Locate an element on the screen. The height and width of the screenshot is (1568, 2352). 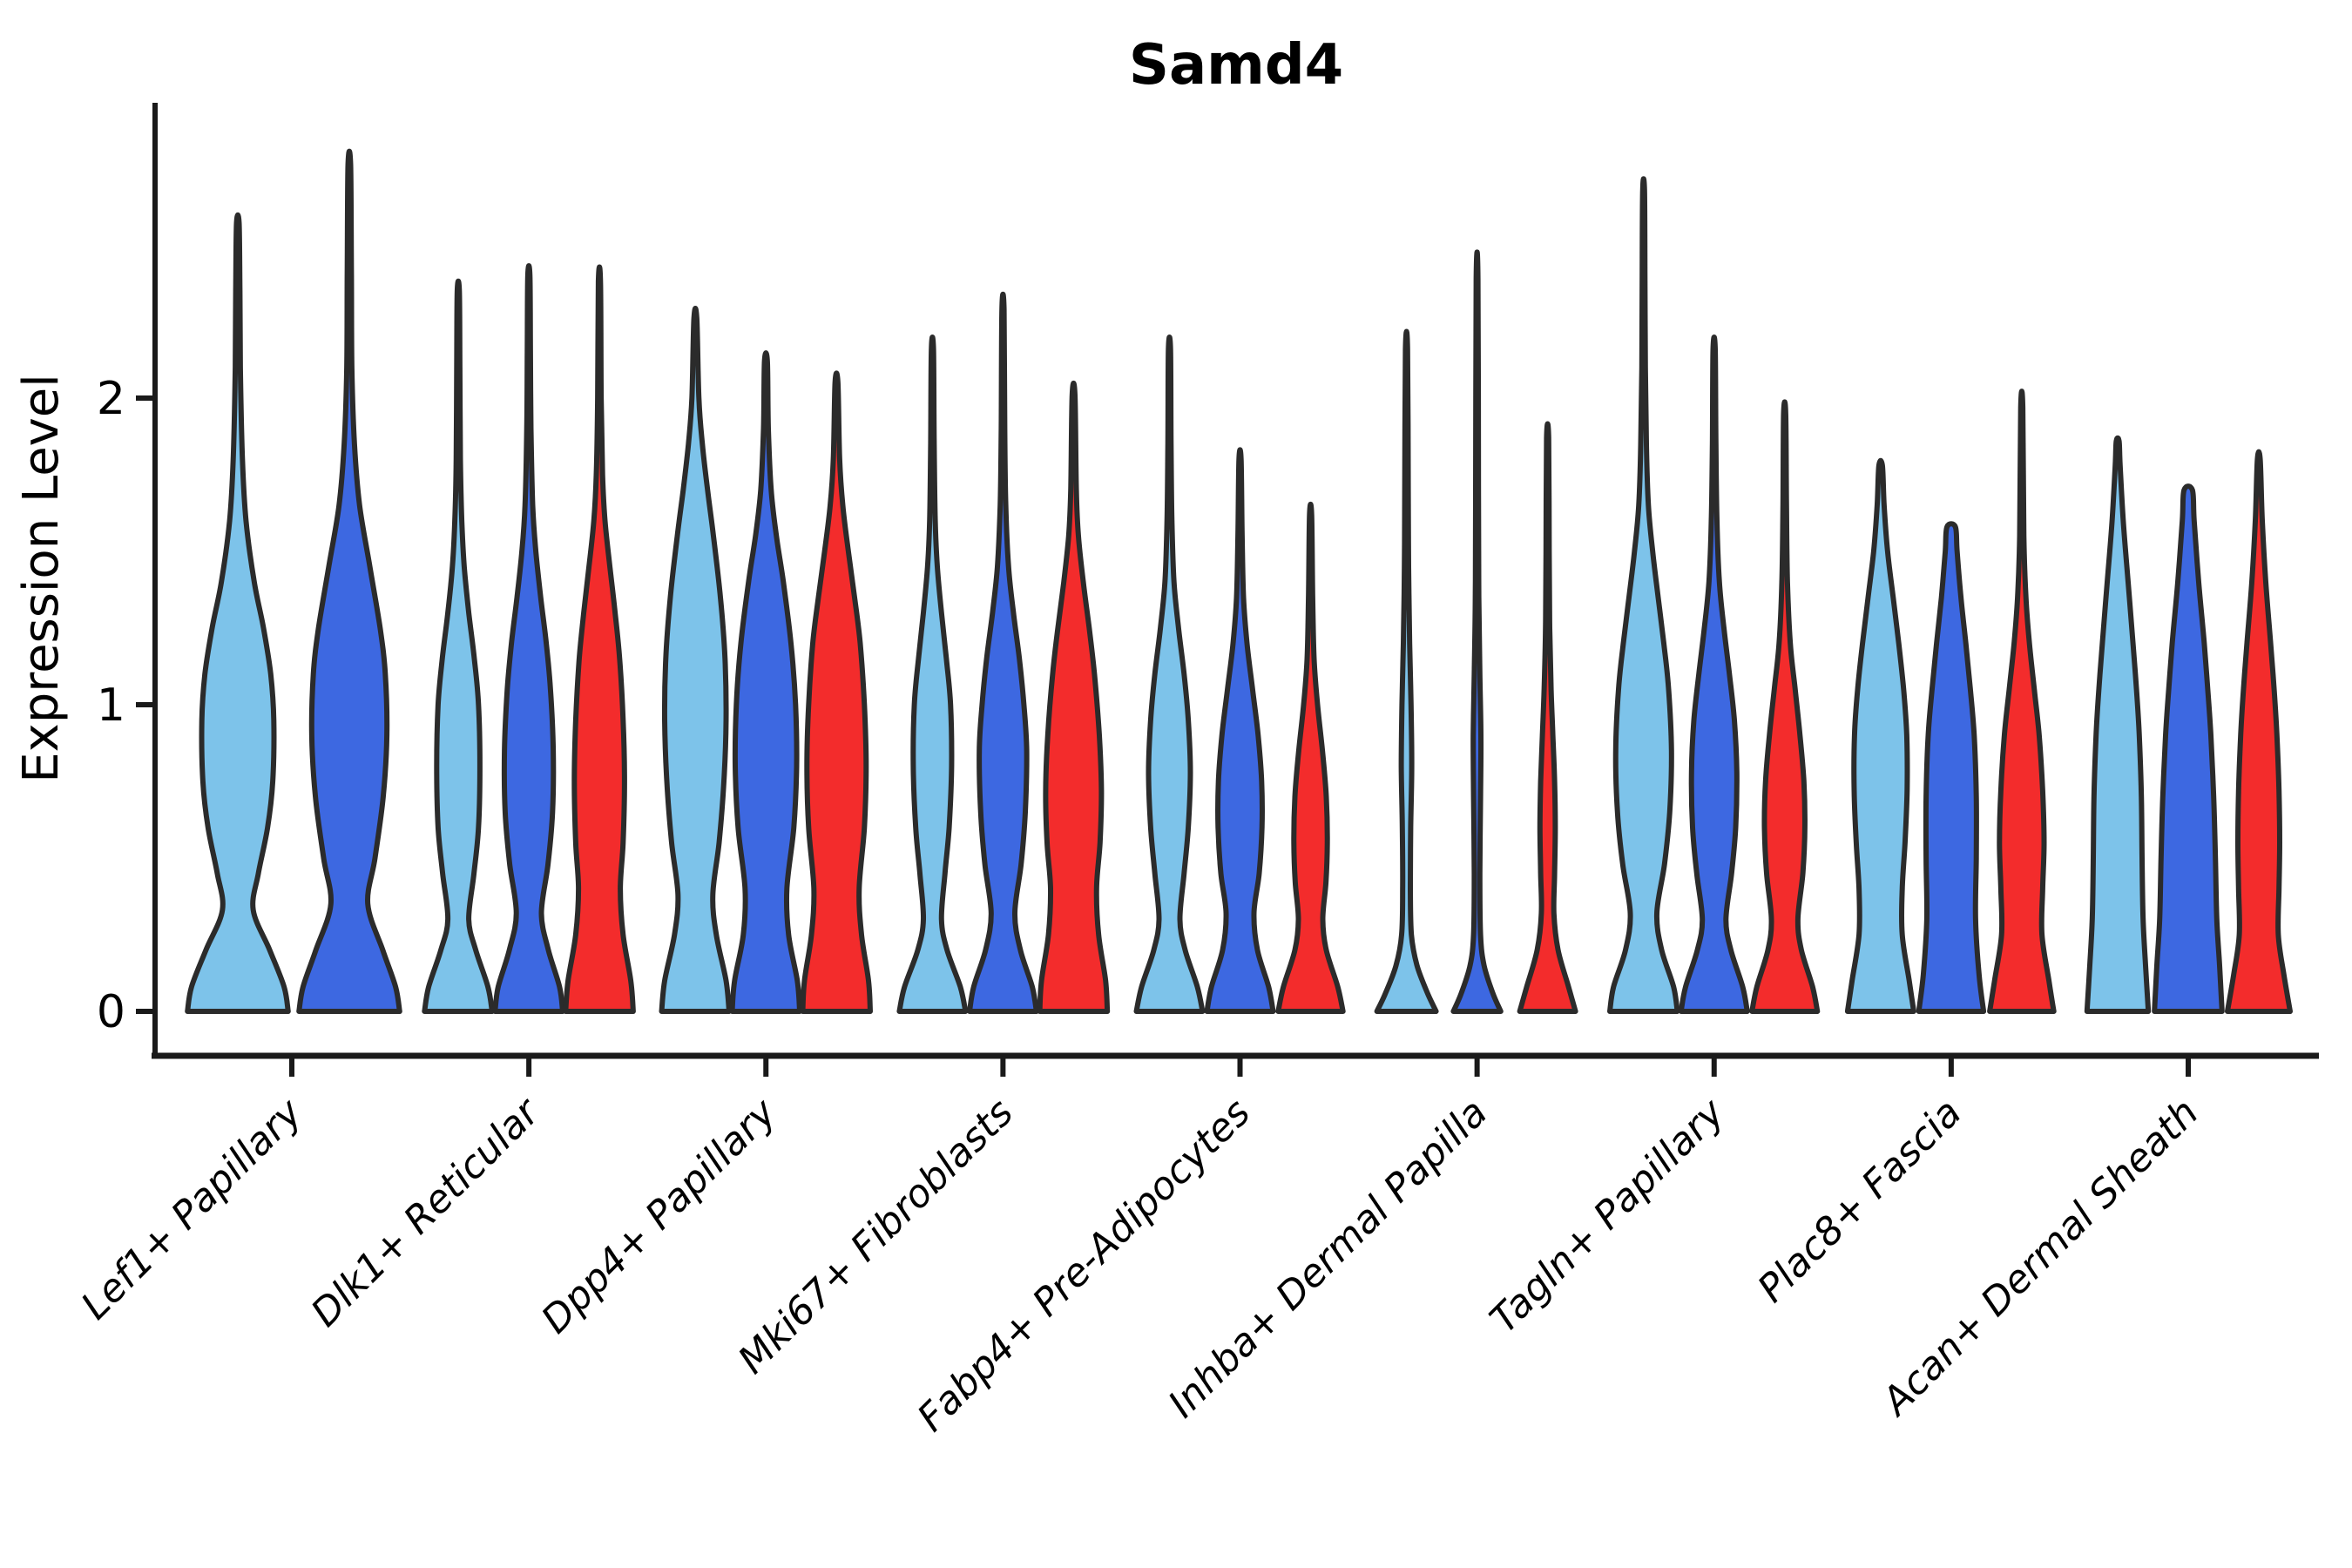
violin-6-red is located at coordinates (1547, 717).